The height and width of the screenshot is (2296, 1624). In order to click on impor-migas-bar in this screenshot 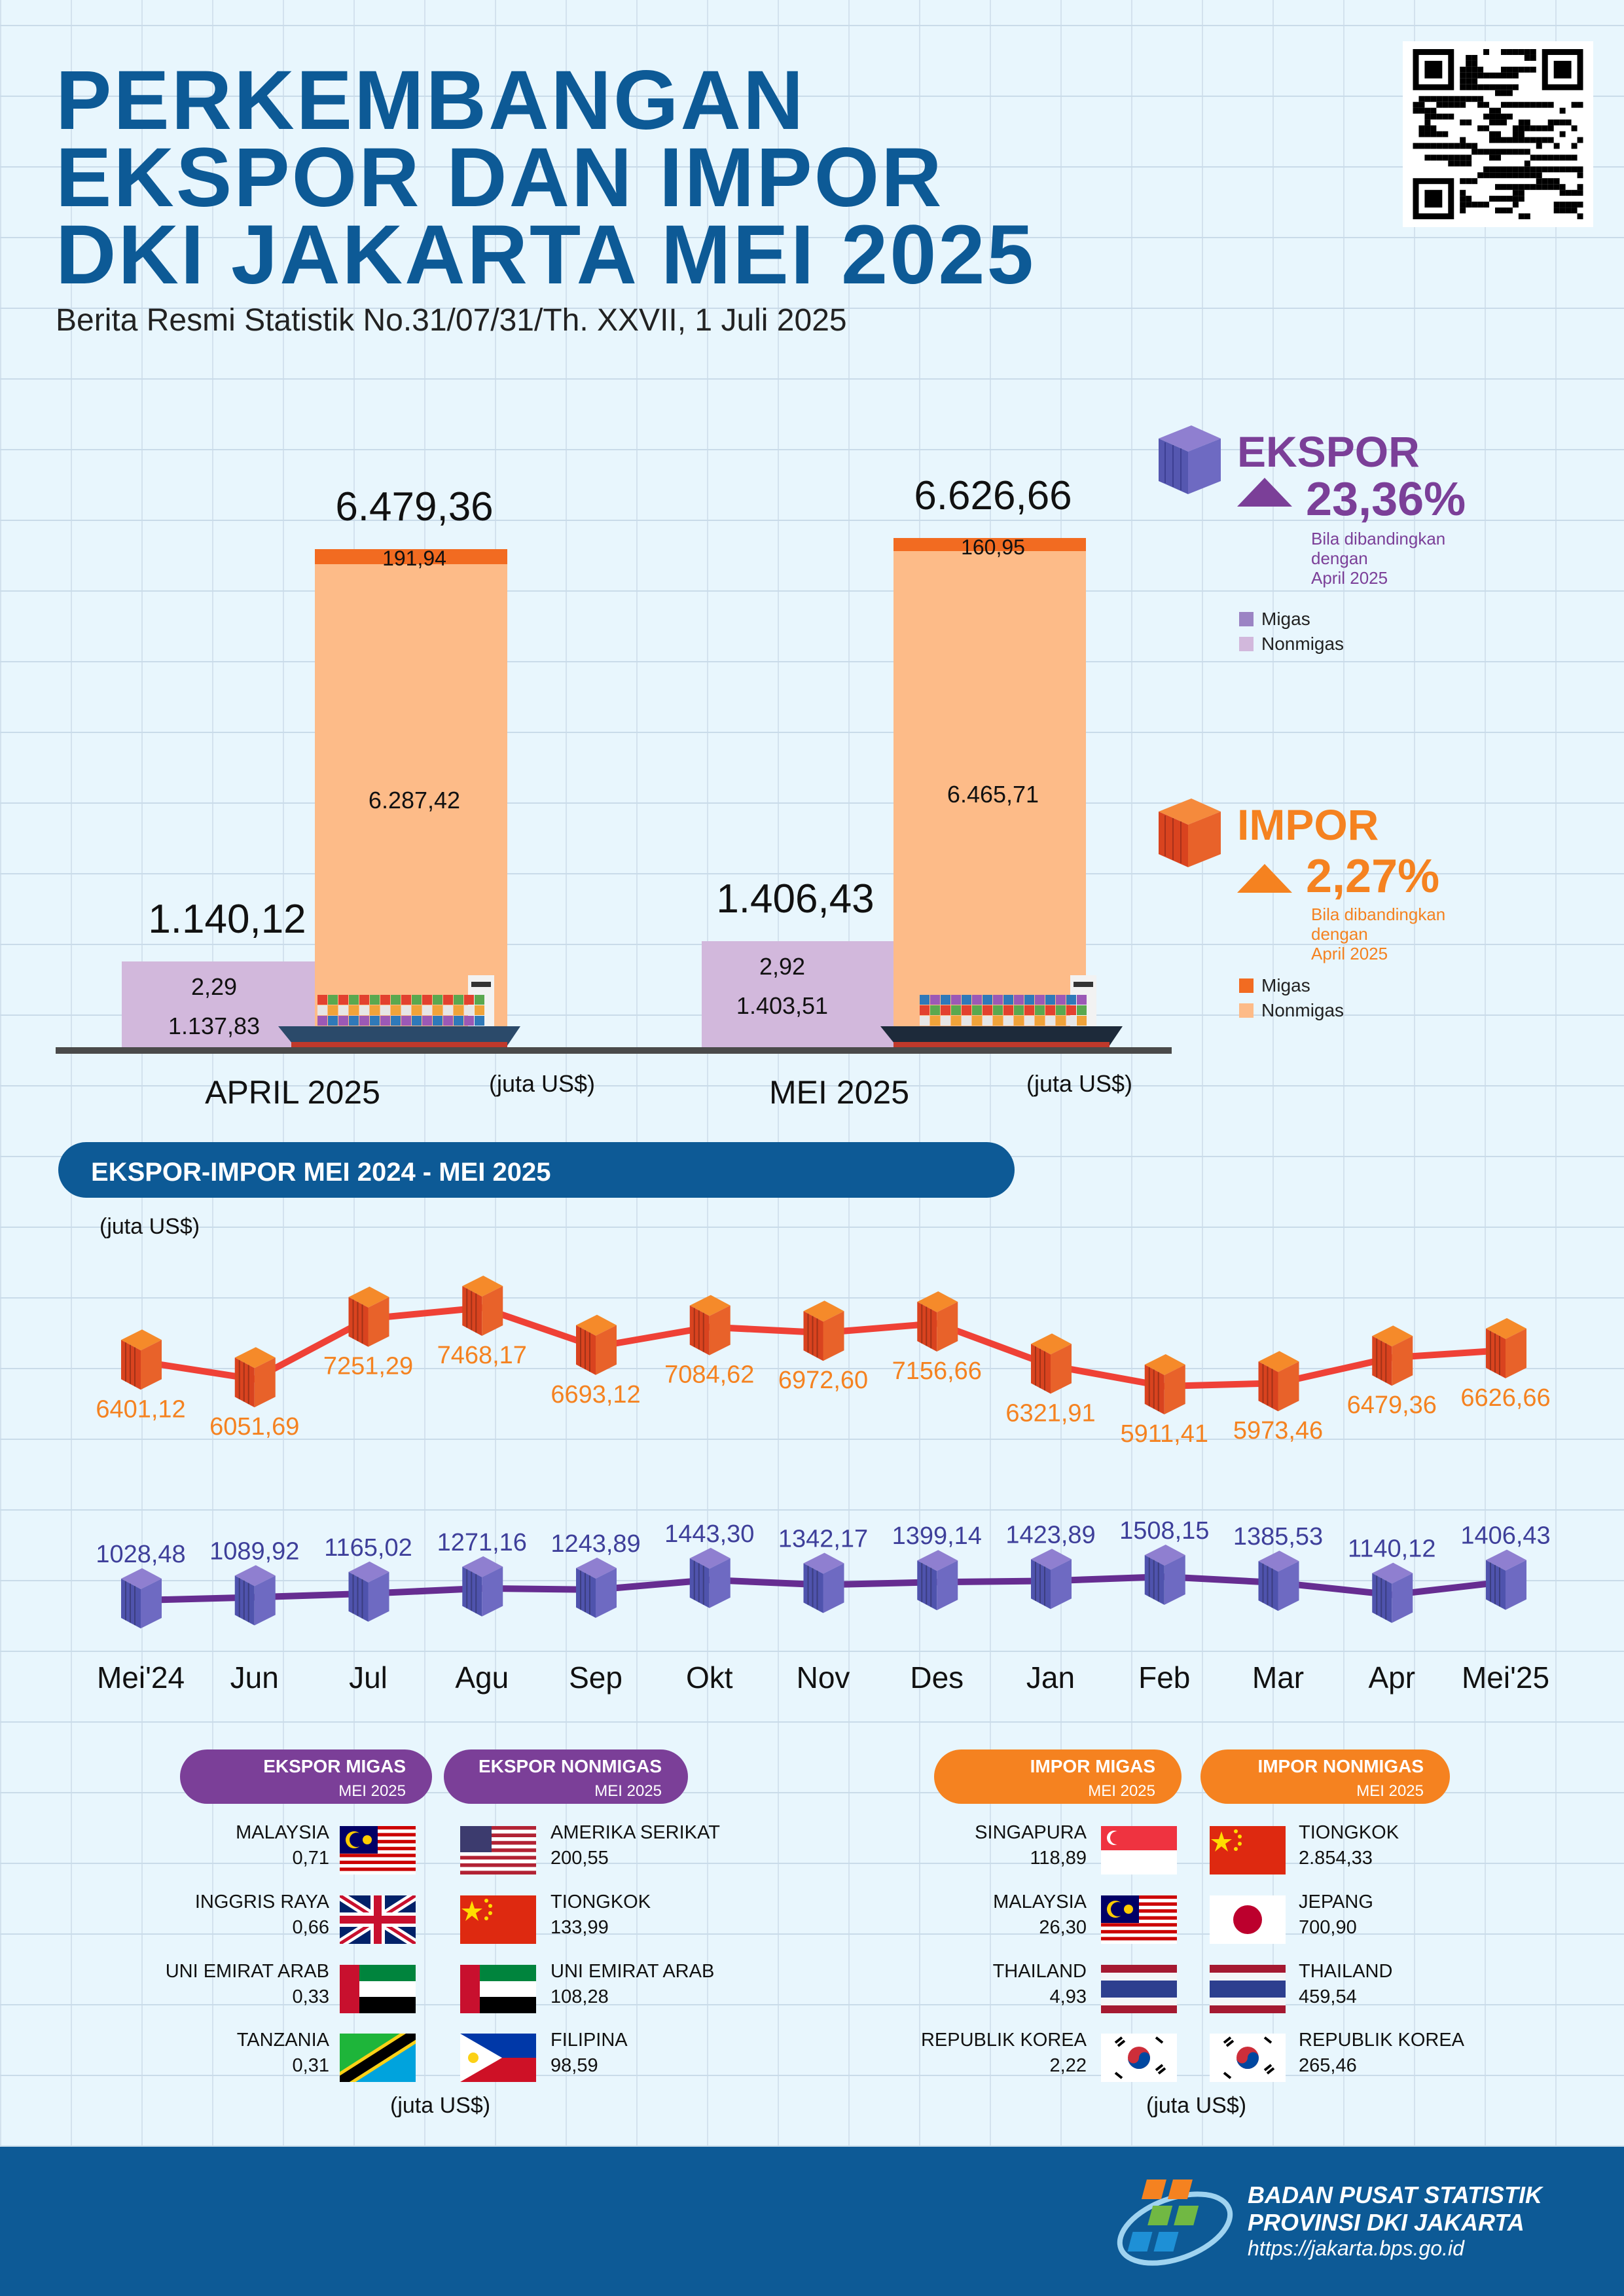, I will do `click(411, 556)`.